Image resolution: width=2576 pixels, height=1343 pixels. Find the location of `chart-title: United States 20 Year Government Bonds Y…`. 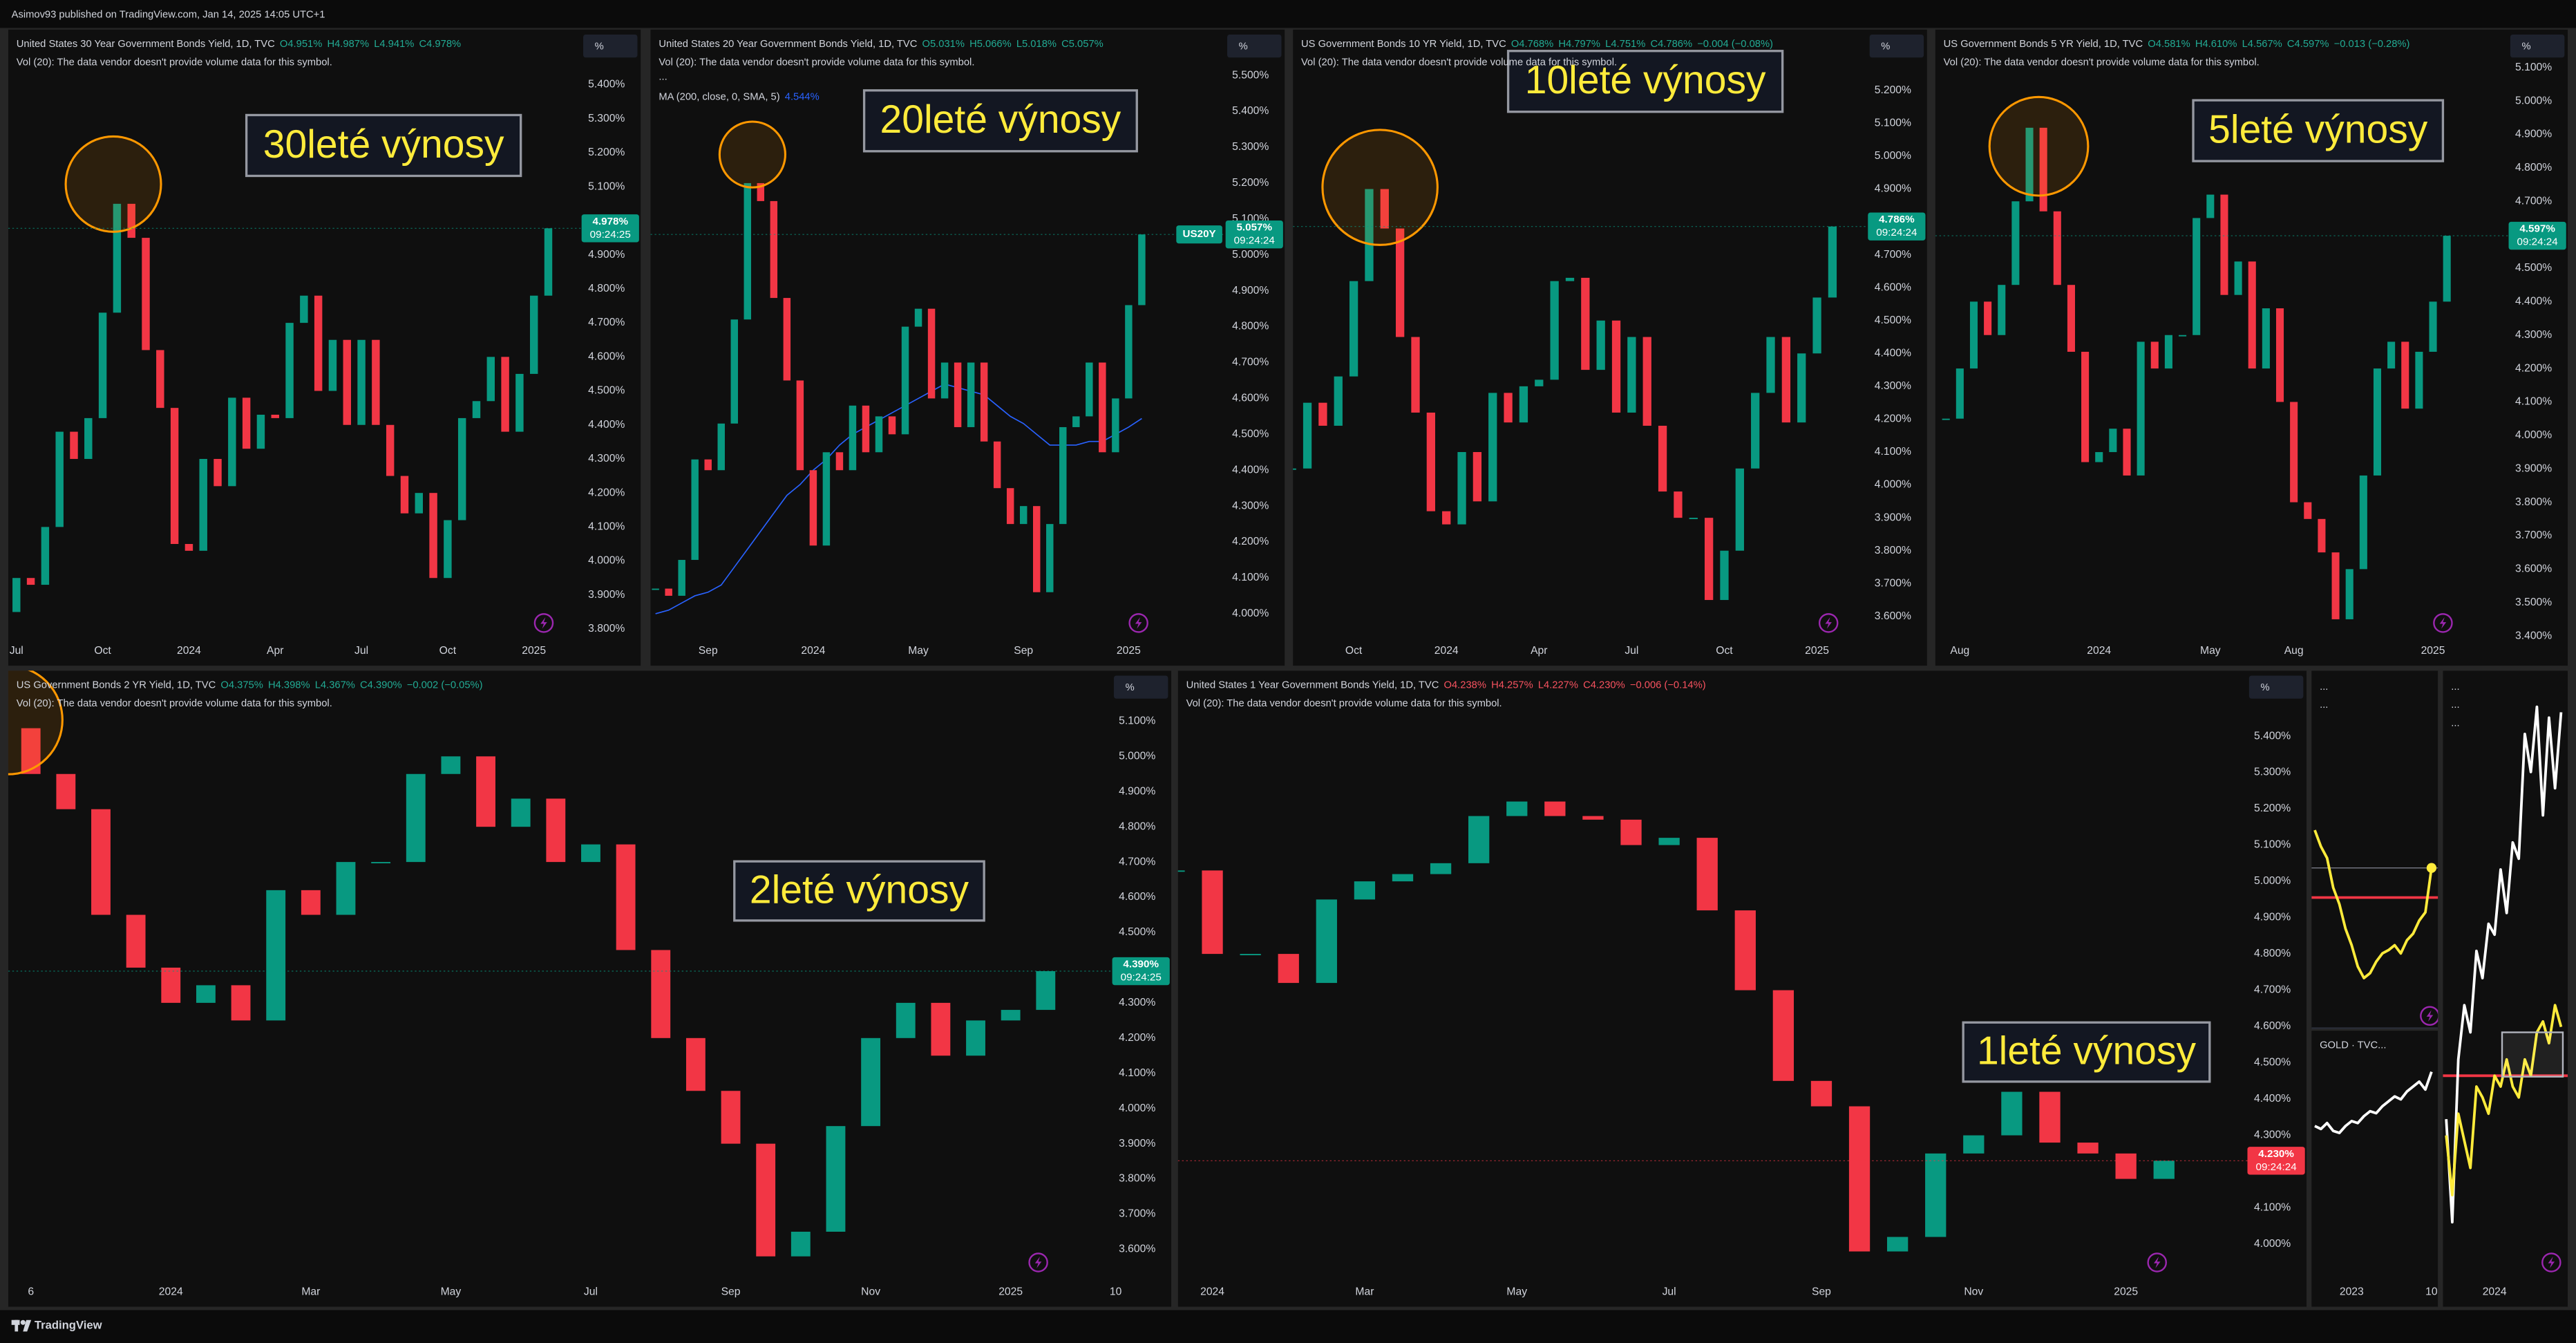

chart-title: United States 20 Year Government Bonds Y… is located at coordinates (788, 44).